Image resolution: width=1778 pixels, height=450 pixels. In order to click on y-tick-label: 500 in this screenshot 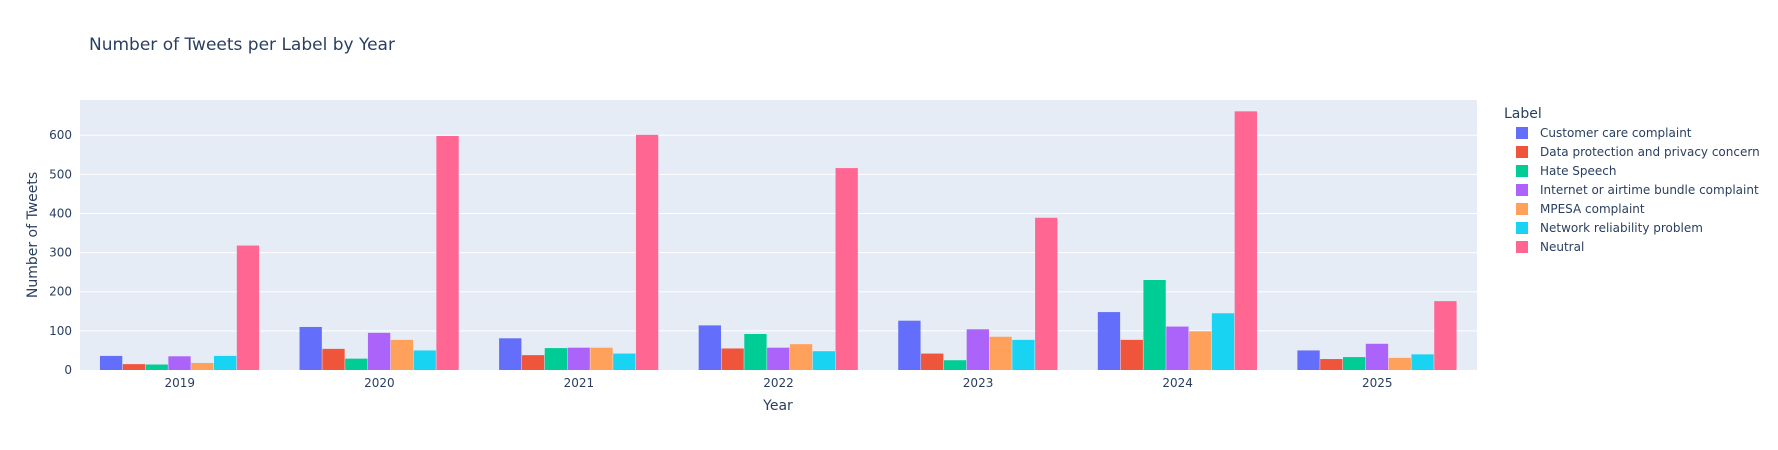, I will do `click(60, 174)`.